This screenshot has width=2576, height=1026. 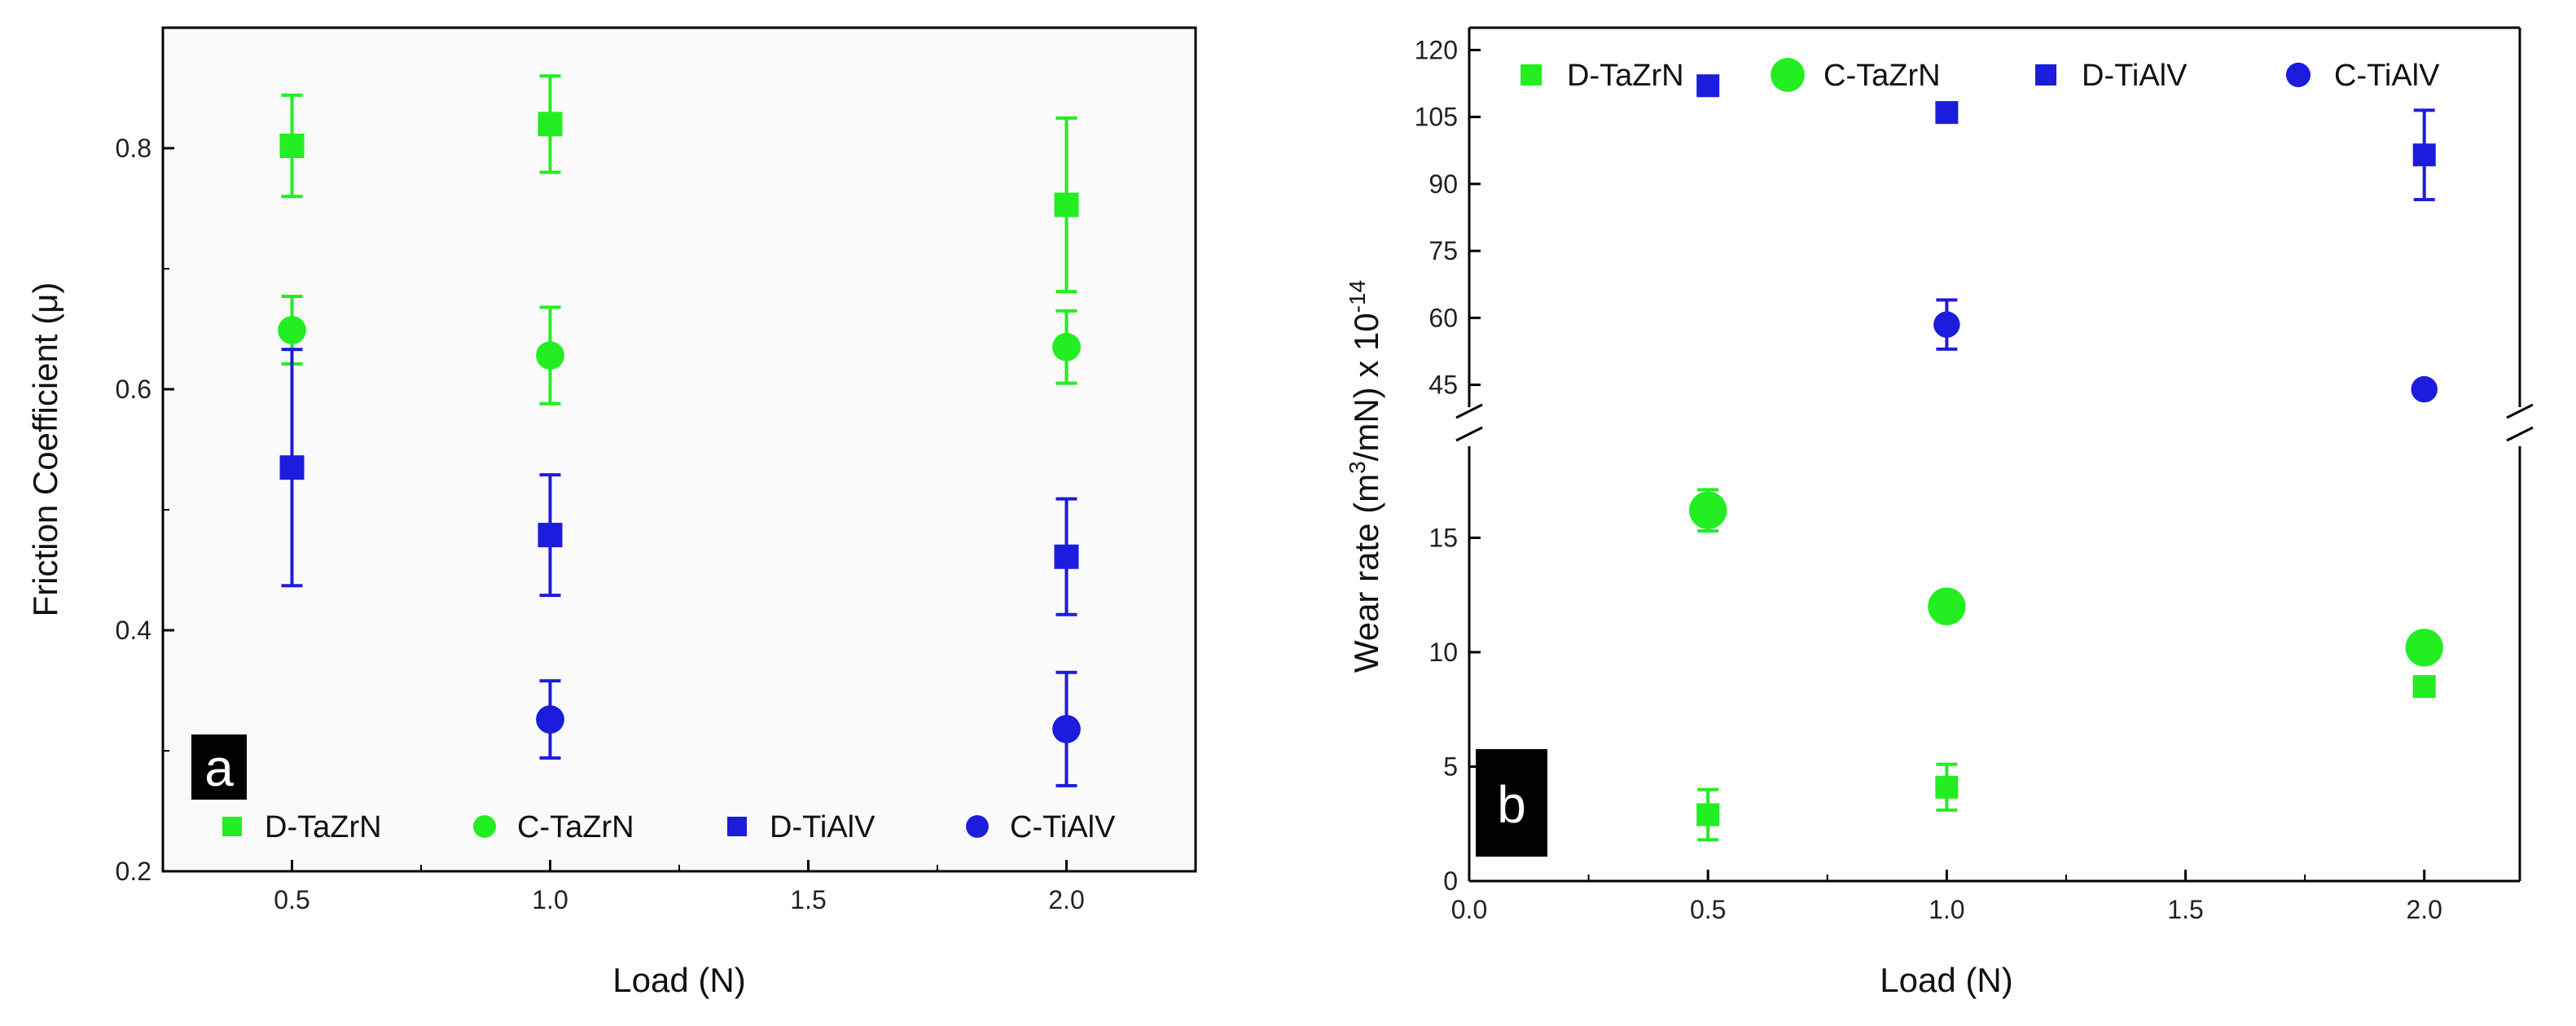 What do you see at coordinates (1443, 317) in the screenshot?
I see `panel-b-upper-y-tick-label: 60` at bounding box center [1443, 317].